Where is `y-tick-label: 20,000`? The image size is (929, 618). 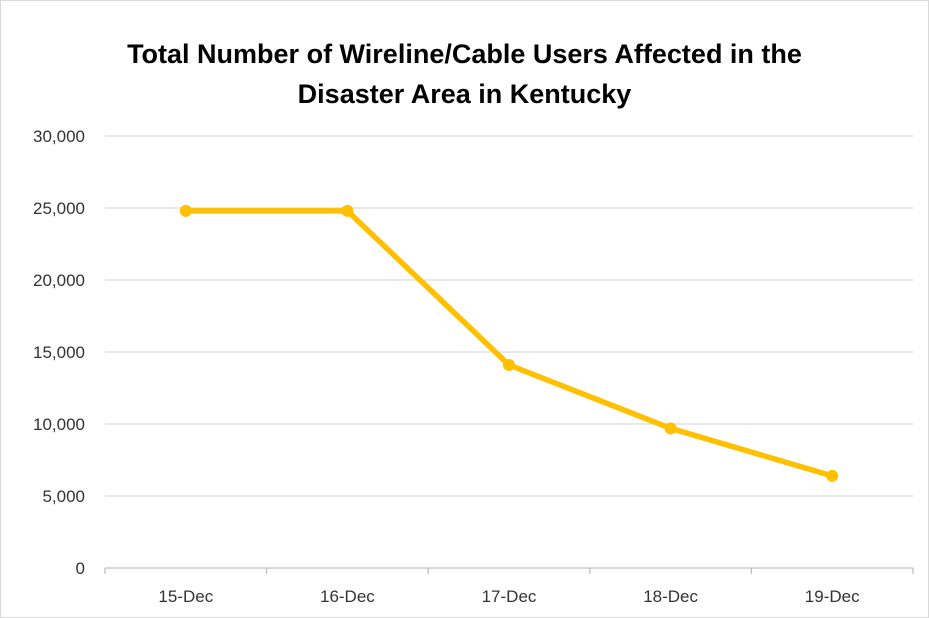 y-tick-label: 20,000 is located at coordinates (59, 280).